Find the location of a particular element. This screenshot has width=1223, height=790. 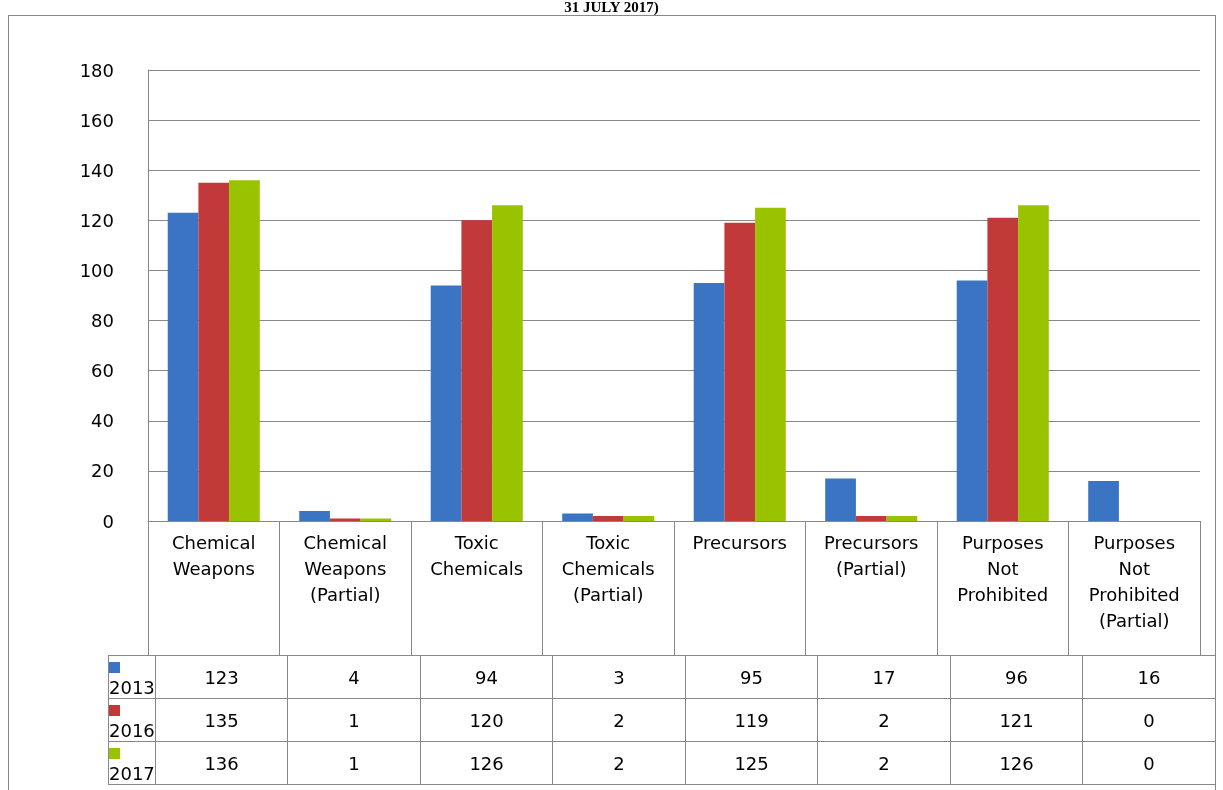

x-tick-label: Purposes Not Prohibited (Partial) is located at coordinates (1134, 581).